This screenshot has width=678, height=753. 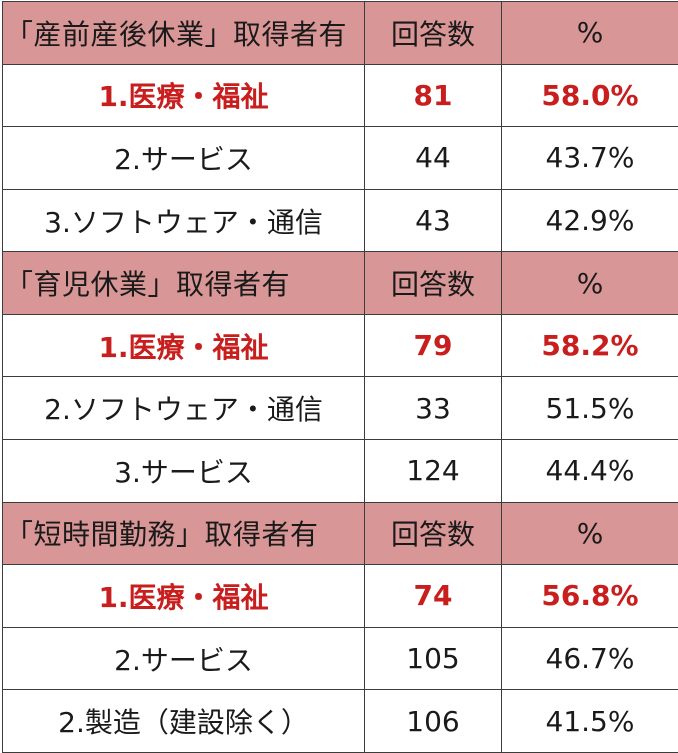 I want to click on response-count: 81, so click(x=433, y=95).